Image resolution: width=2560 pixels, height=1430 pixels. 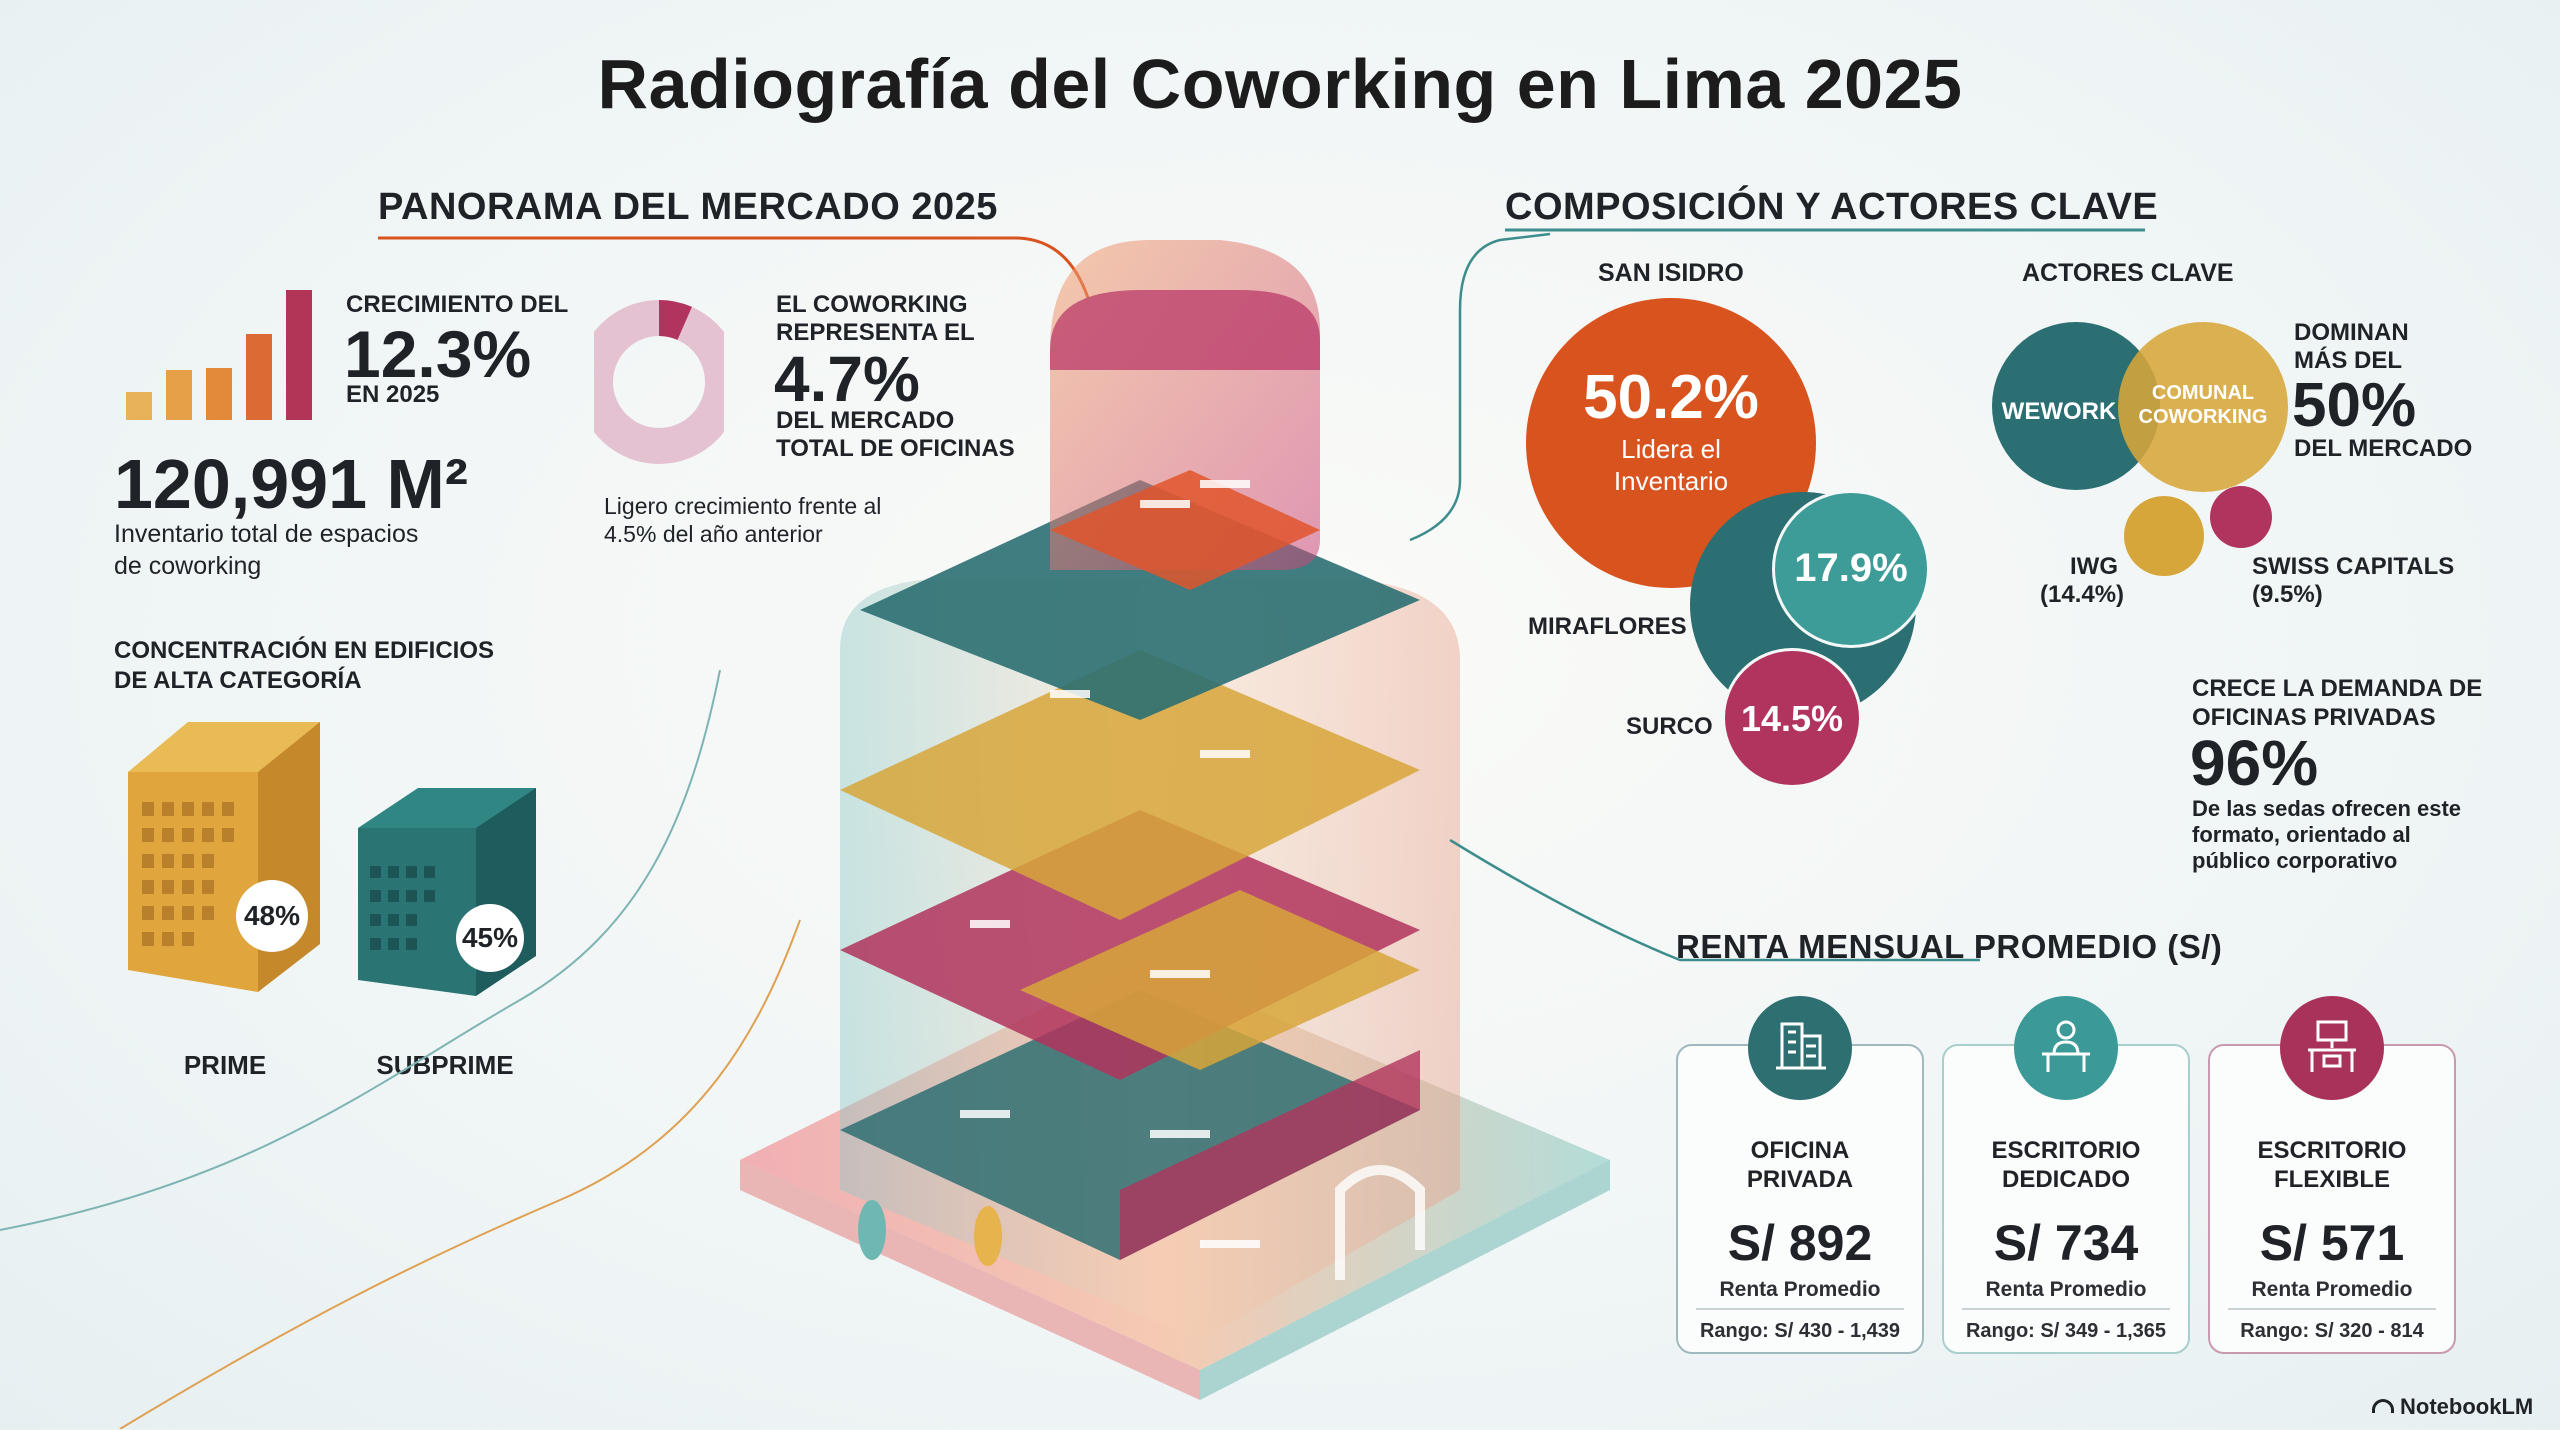 What do you see at coordinates (2254, 763) in the screenshot?
I see `demand-value: 96%` at bounding box center [2254, 763].